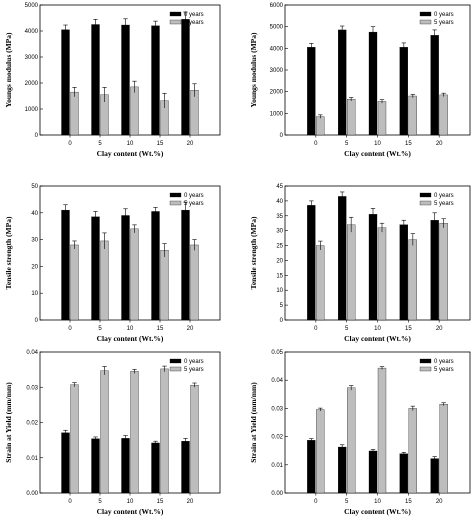 This screenshot has width=474, height=518. I want to click on y-tick-label: 0.00, so click(32, 494).